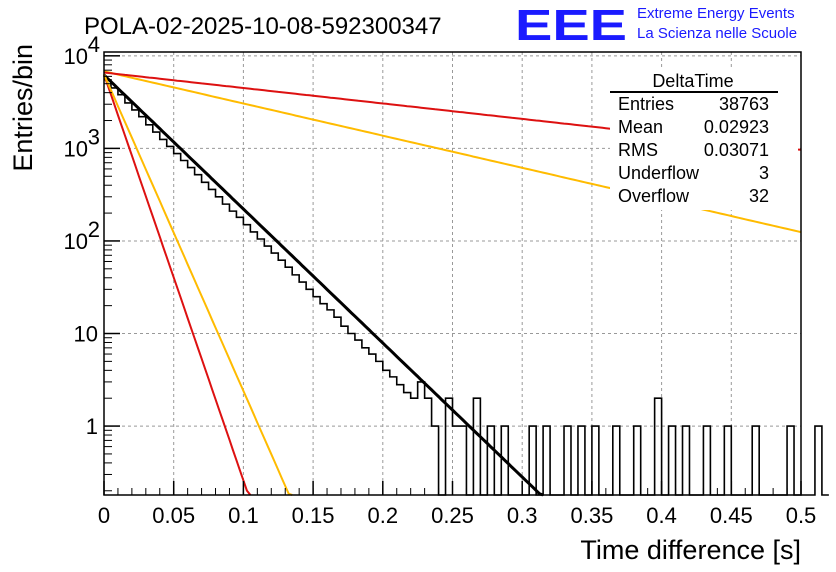 This screenshot has width=836, height=572. I want to click on stats-entries-value: 38763, so click(744, 104).